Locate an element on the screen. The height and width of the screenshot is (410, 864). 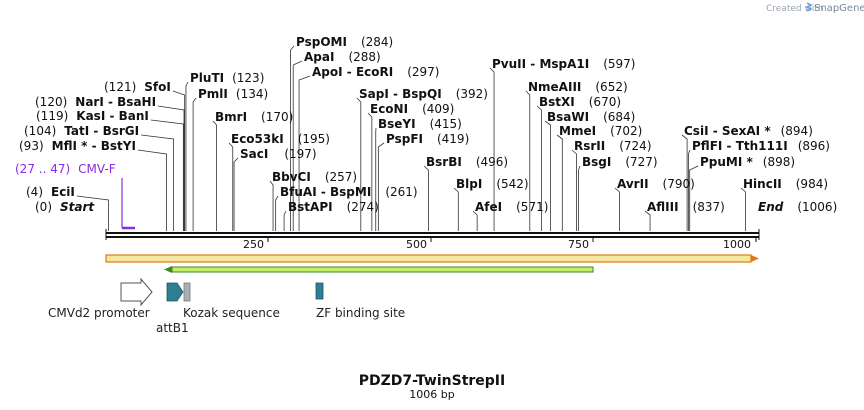
site-label: AfeI (571) is located at coordinates (511, 207).